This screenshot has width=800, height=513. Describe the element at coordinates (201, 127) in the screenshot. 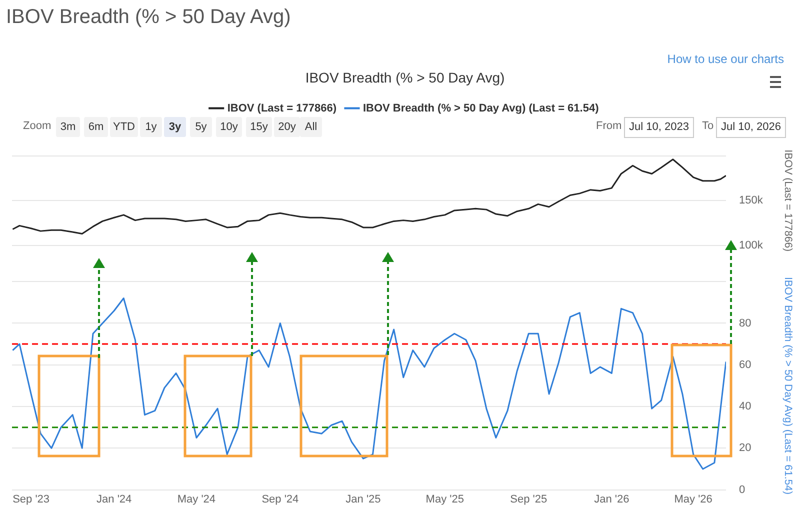

I see `text: 5y` at that location.